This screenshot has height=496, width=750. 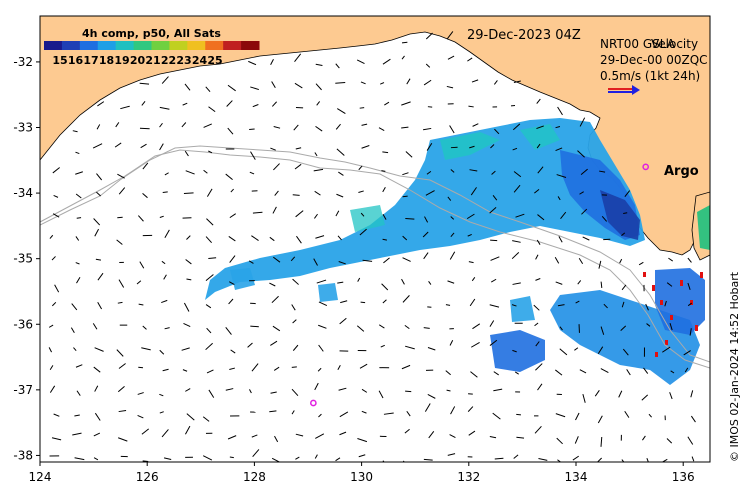 I want to click on argo-float-marker, so click(x=646, y=167).